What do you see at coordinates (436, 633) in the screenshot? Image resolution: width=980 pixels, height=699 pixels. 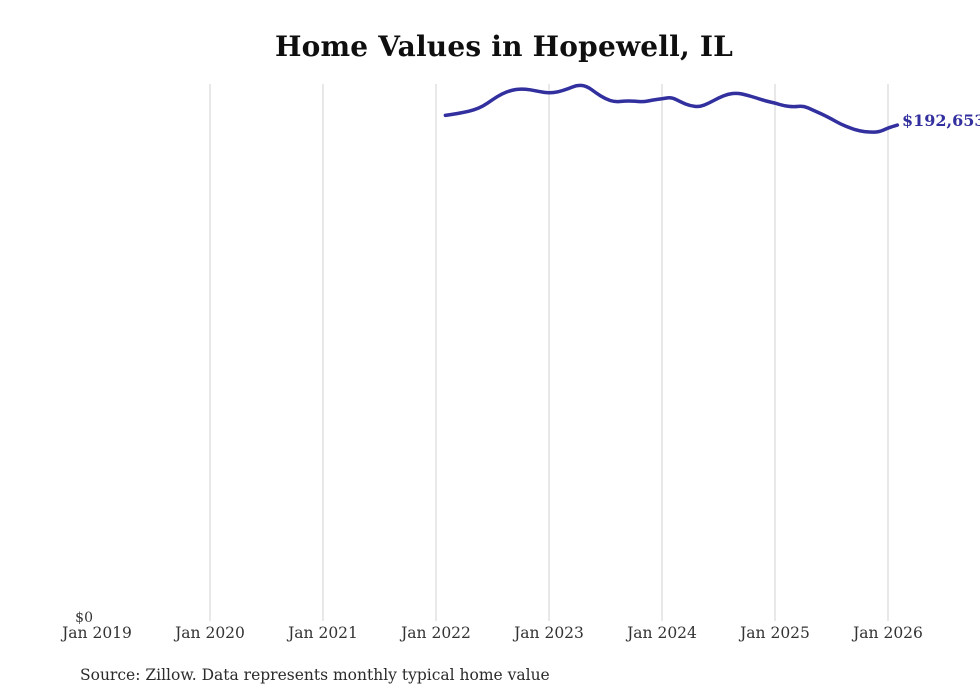 I see `x-tick-label: Jan 2022` at bounding box center [436, 633].